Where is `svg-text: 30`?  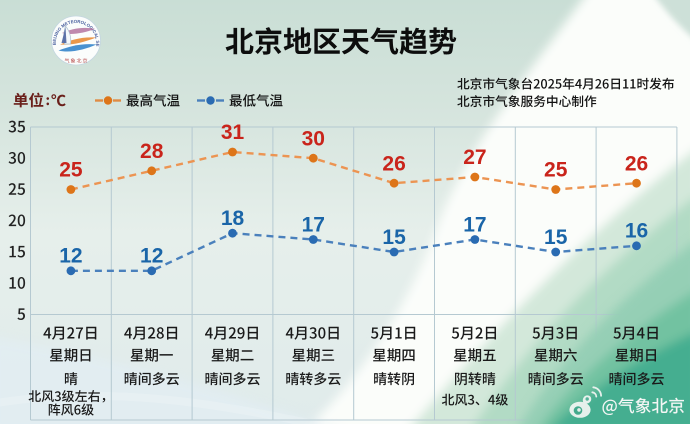 svg-text: 30 is located at coordinates (313, 138).